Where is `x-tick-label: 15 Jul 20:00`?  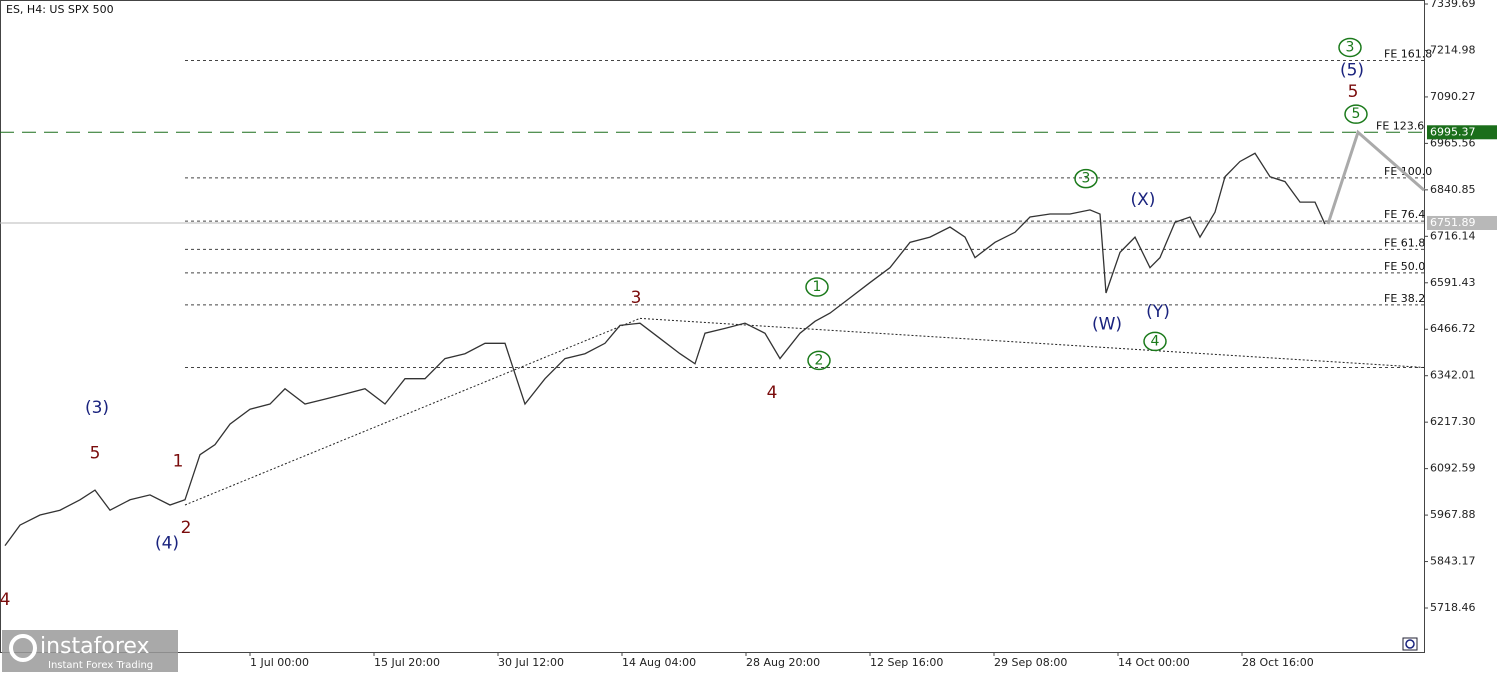 x-tick-label: 15 Jul 20:00 is located at coordinates (407, 662).